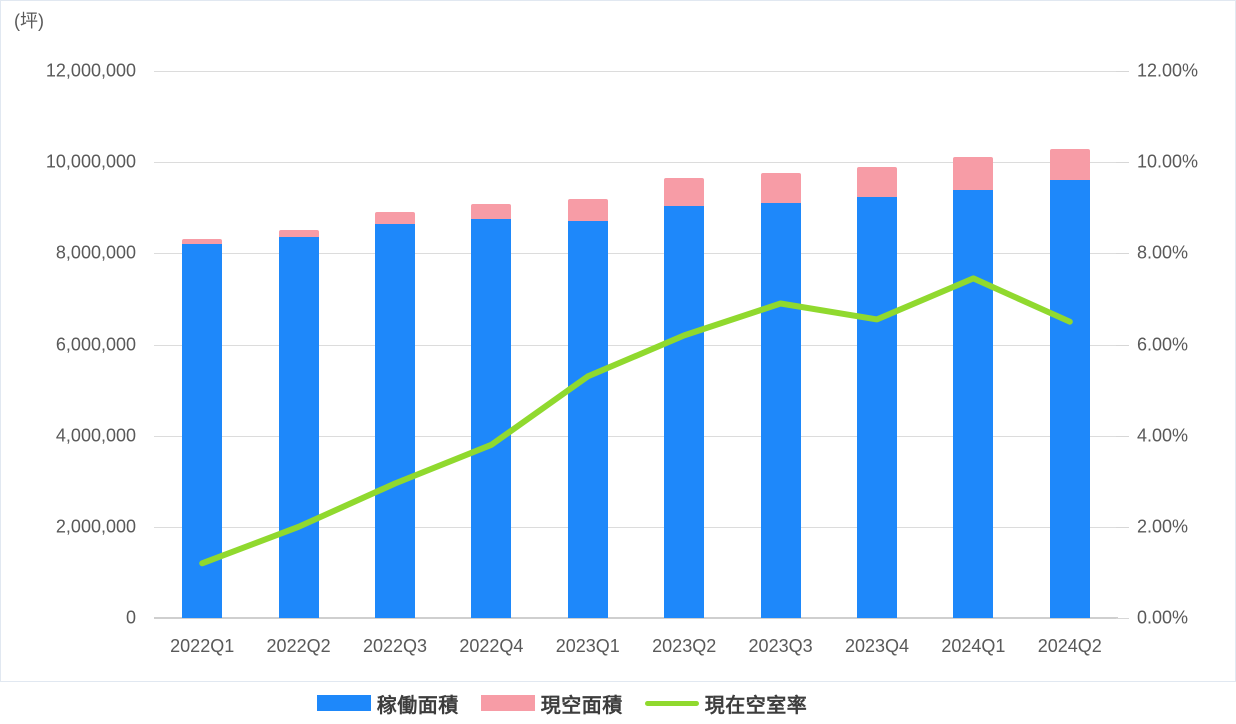  I want to click on legend-line-swatch, so click(671, 703).